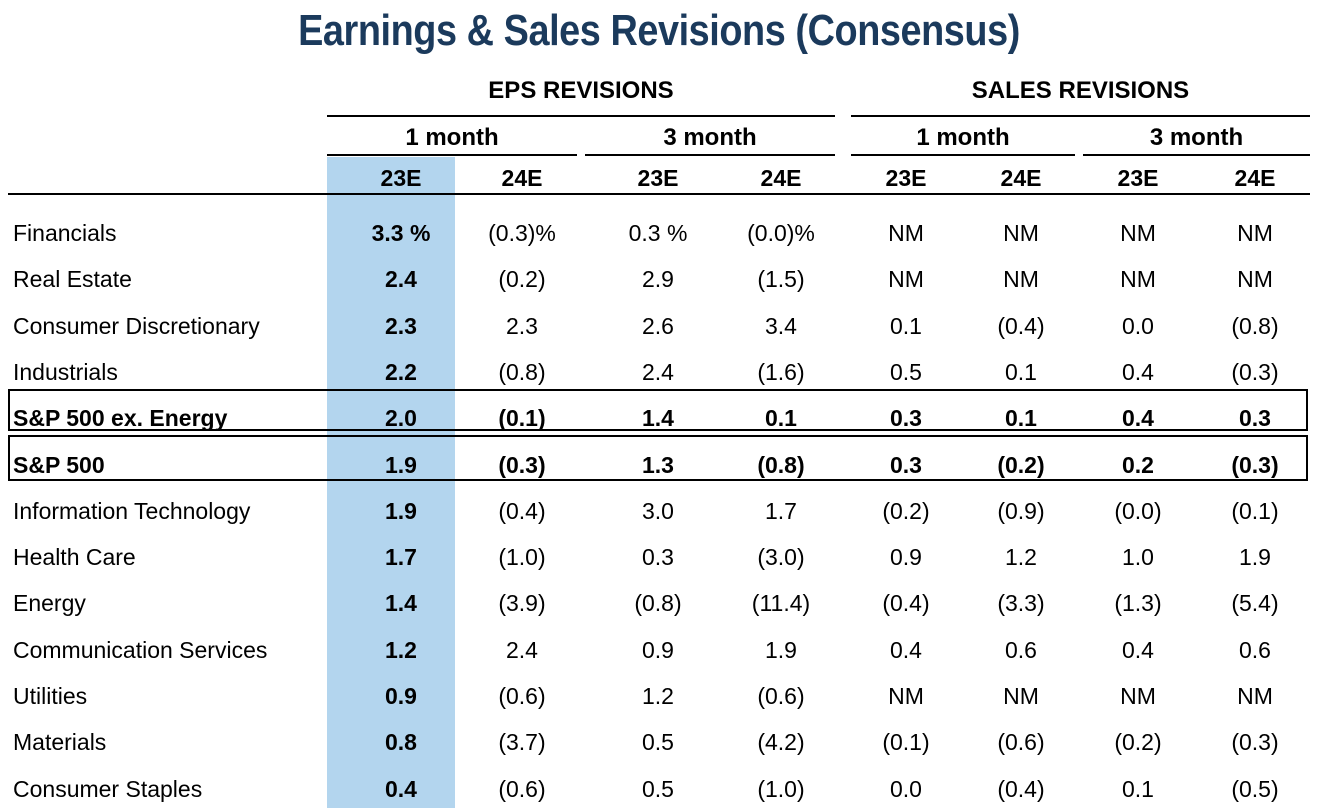 The width and height of the screenshot is (1318, 812). I want to click on period-header-eps-3m: 3 month, so click(710, 137).